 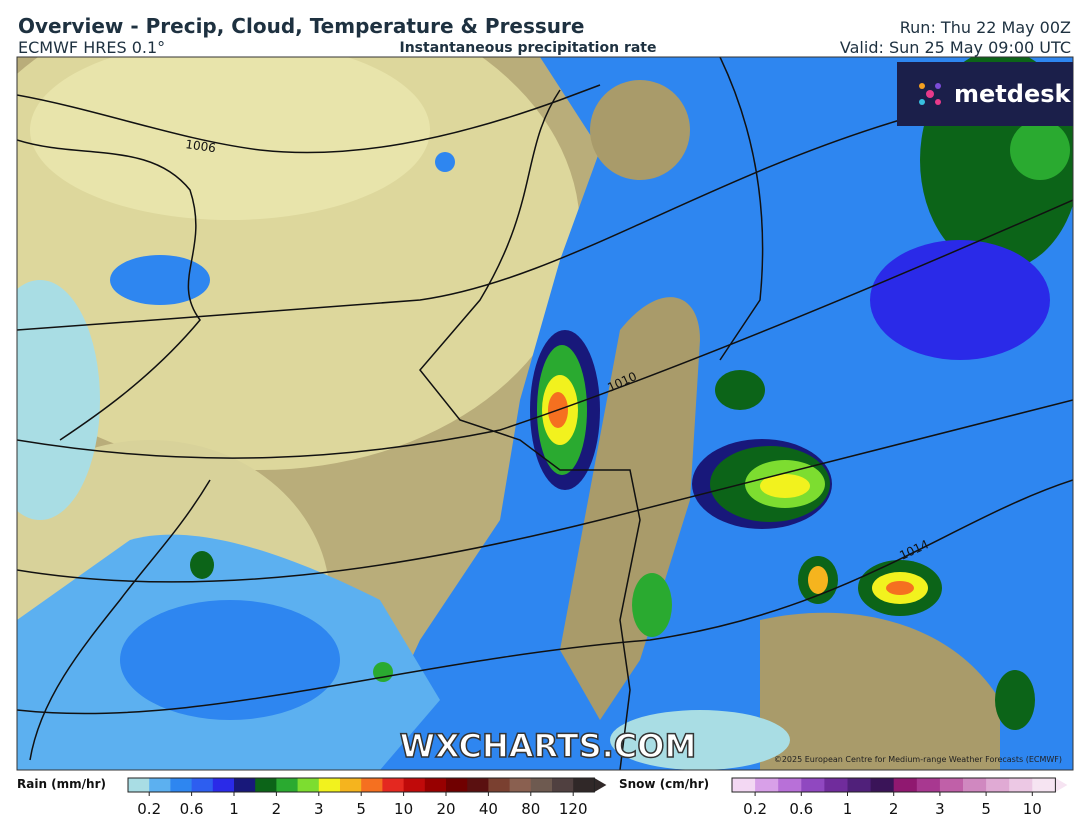 I want to click on run: Run: Thu 22 May 00Z, so click(x=985, y=27).